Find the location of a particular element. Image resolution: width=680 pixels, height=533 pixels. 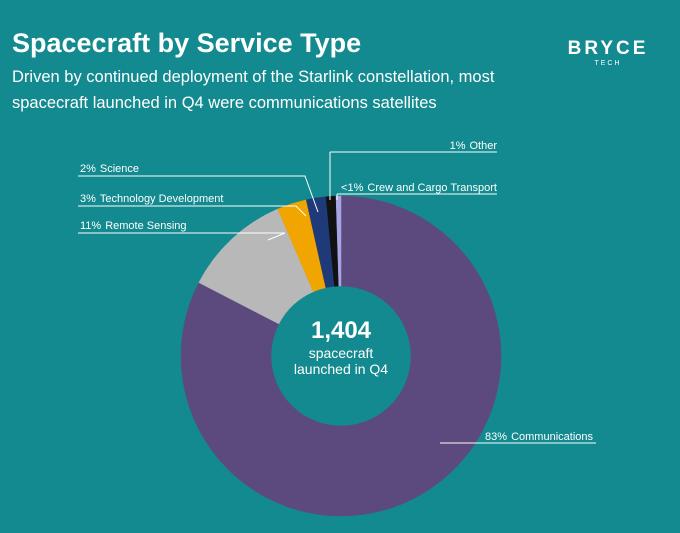

slice-category-label: Communications is located at coordinates (552, 437).